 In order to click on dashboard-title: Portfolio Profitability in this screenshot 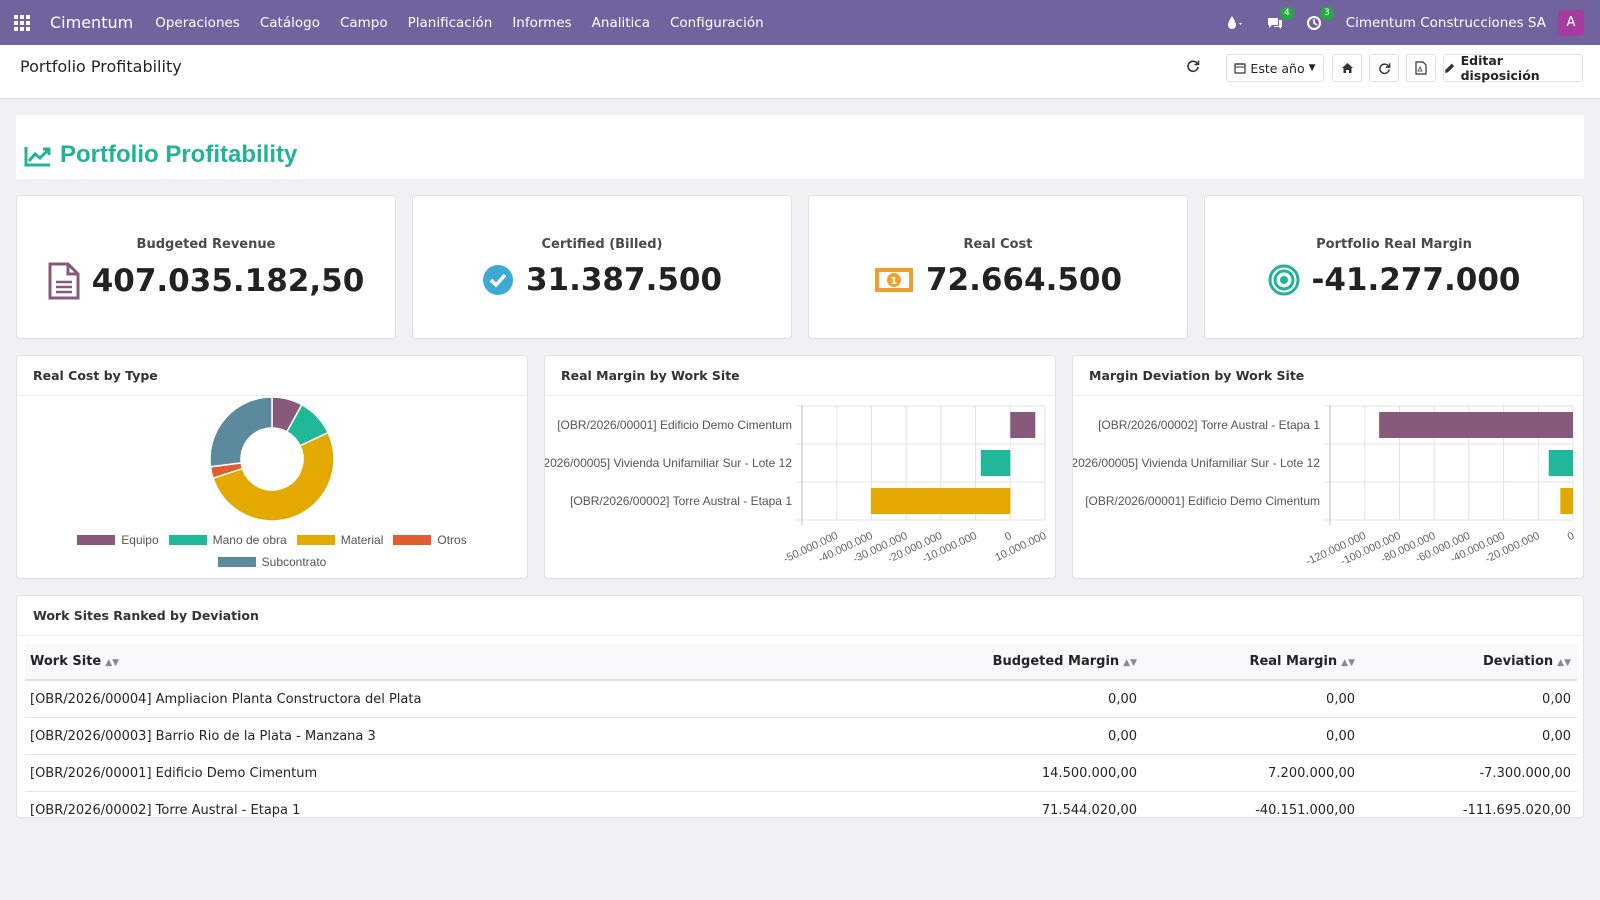, I will do `click(179, 154)`.